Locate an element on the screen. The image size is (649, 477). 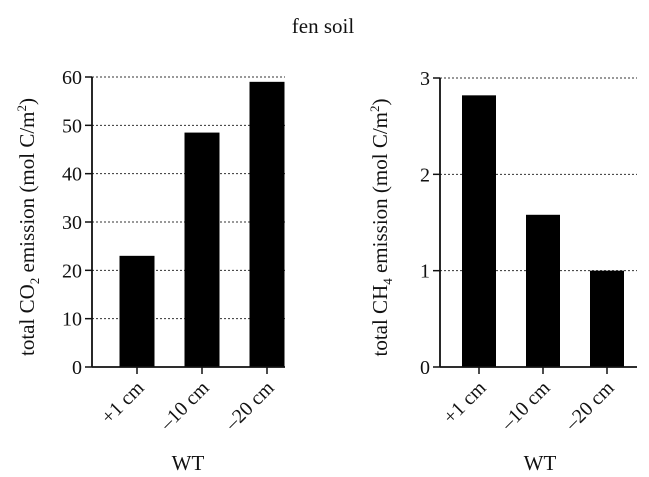
y-tick-label: 10 is located at coordinates (72, 320).